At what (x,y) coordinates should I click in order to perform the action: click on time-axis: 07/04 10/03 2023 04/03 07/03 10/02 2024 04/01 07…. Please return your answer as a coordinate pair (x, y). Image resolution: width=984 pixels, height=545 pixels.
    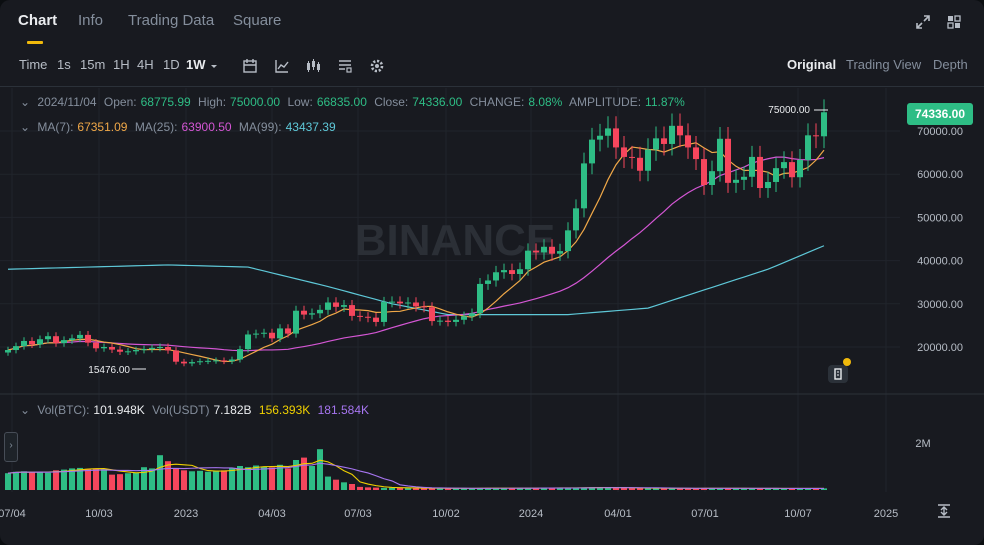
    Looking at the image, I should click on (449, 514).